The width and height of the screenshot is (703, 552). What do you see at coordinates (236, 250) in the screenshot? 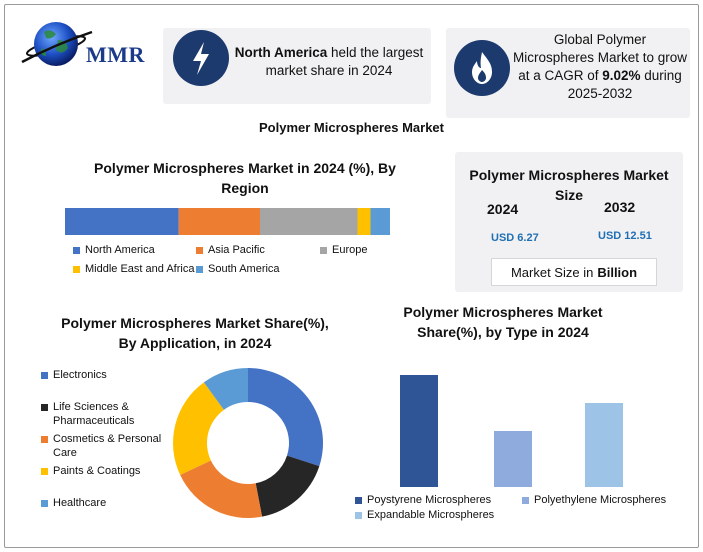
I see `legend-label: Asia Pacific` at bounding box center [236, 250].